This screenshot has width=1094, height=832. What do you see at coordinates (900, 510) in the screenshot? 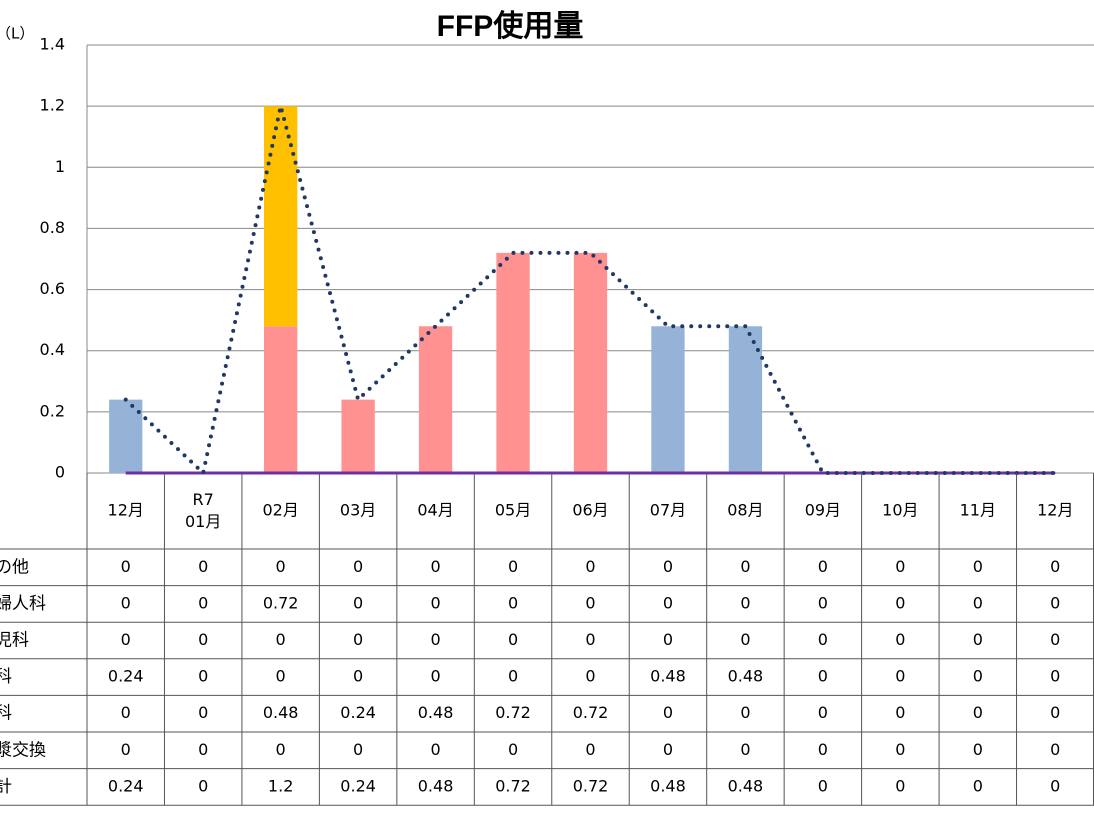
I see `x-tick-label: 10月` at bounding box center [900, 510].